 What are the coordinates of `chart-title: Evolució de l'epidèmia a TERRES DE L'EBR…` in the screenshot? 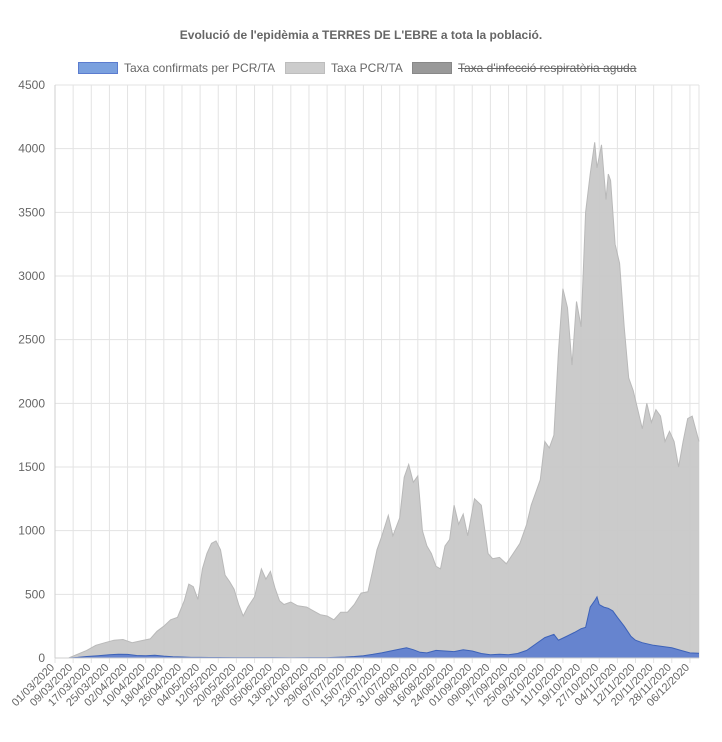 It's located at (361, 35).